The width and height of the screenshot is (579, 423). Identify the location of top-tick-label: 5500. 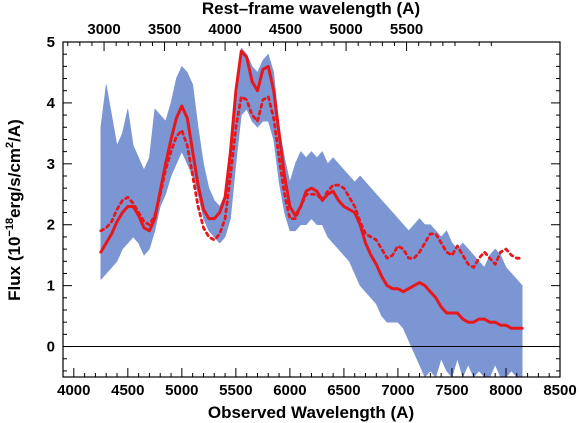
(406, 29).